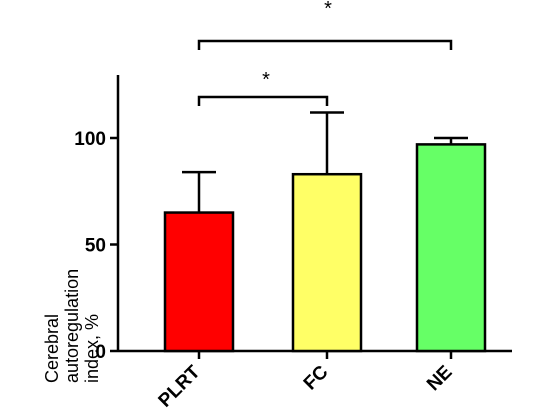 The height and width of the screenshot is (415, 536). Describe the element at coordinates (95, 246) in the screenshot. I see `y-tick-label-50: 50` at that location.